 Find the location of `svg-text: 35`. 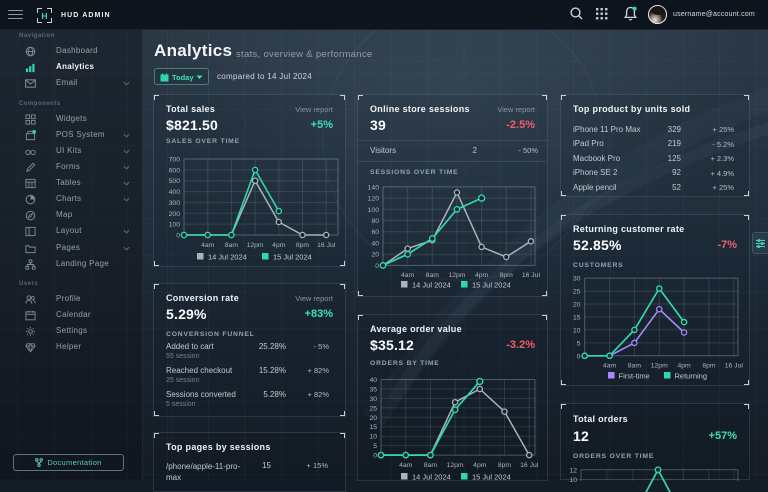

svg-text: 35 is located at coordinates (373, 389).